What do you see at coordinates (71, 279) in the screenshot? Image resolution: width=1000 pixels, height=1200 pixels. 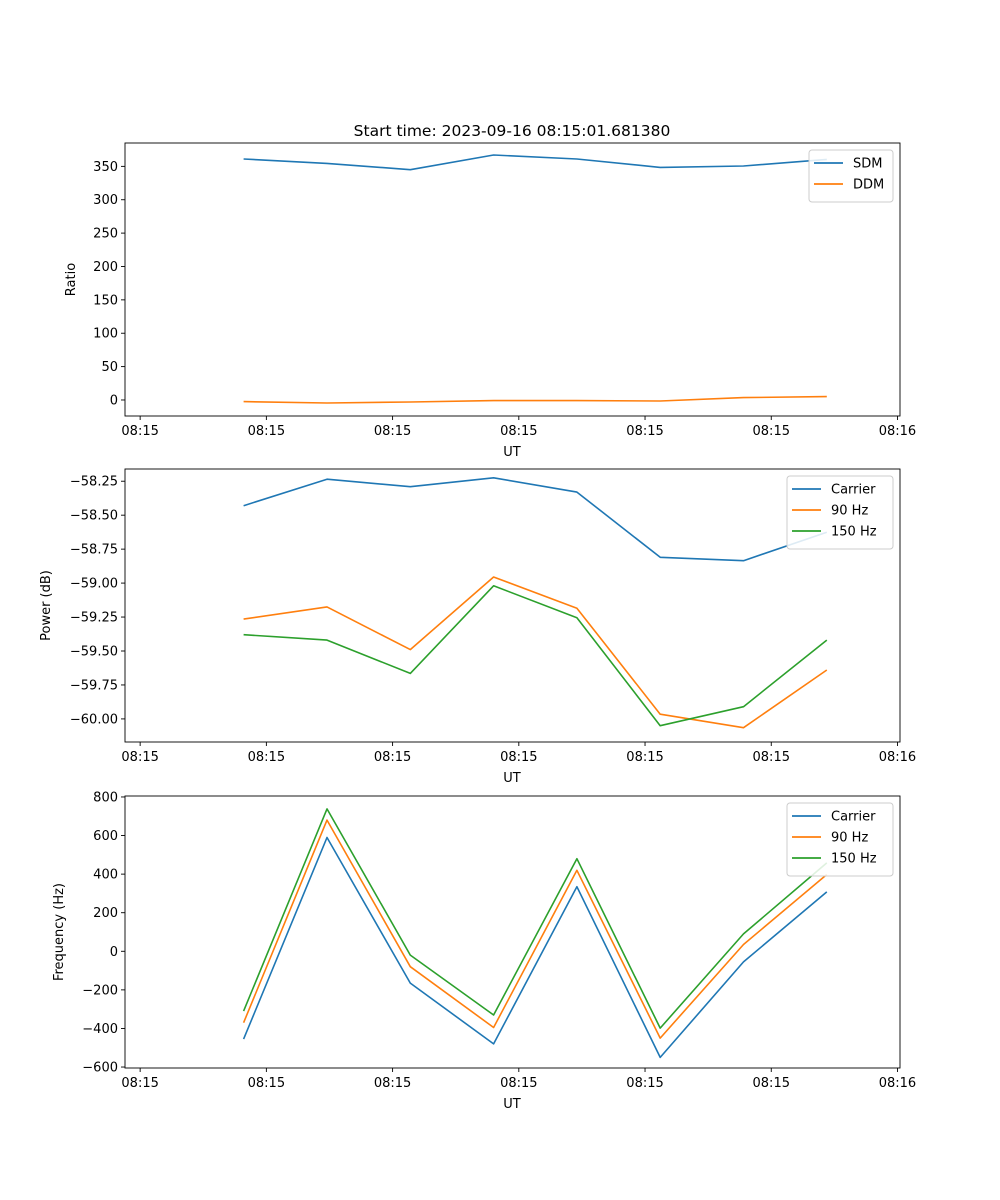 I see `y-axis-label: Ratio` at bounding box center [71, 279].